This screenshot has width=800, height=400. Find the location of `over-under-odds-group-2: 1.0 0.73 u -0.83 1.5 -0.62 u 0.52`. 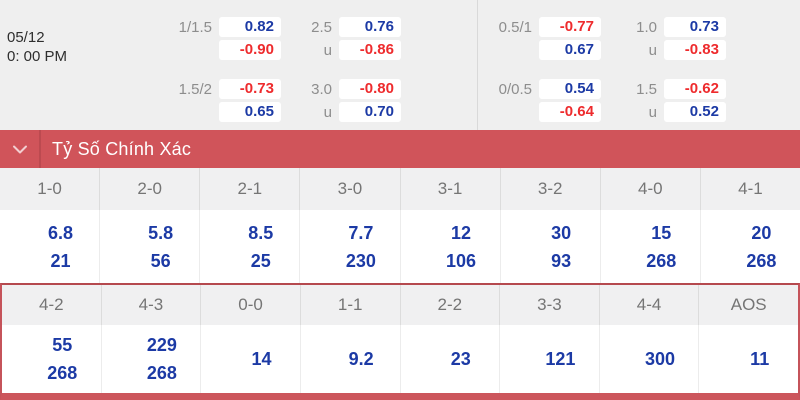

over-under-odds-group-2: 1.0 0.73 u -0.83 1.5 -0.62 u 0.52 is located at coordinates (661, 69).